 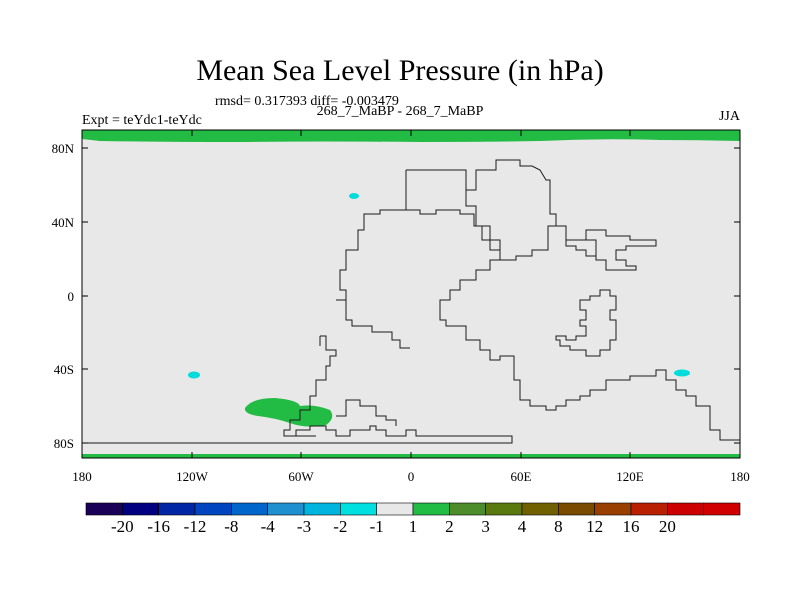 What do you see at coordinates (192, 476) in the screenshot?
I see `x-tick-label: 120W` at bounding box center [192, 476].